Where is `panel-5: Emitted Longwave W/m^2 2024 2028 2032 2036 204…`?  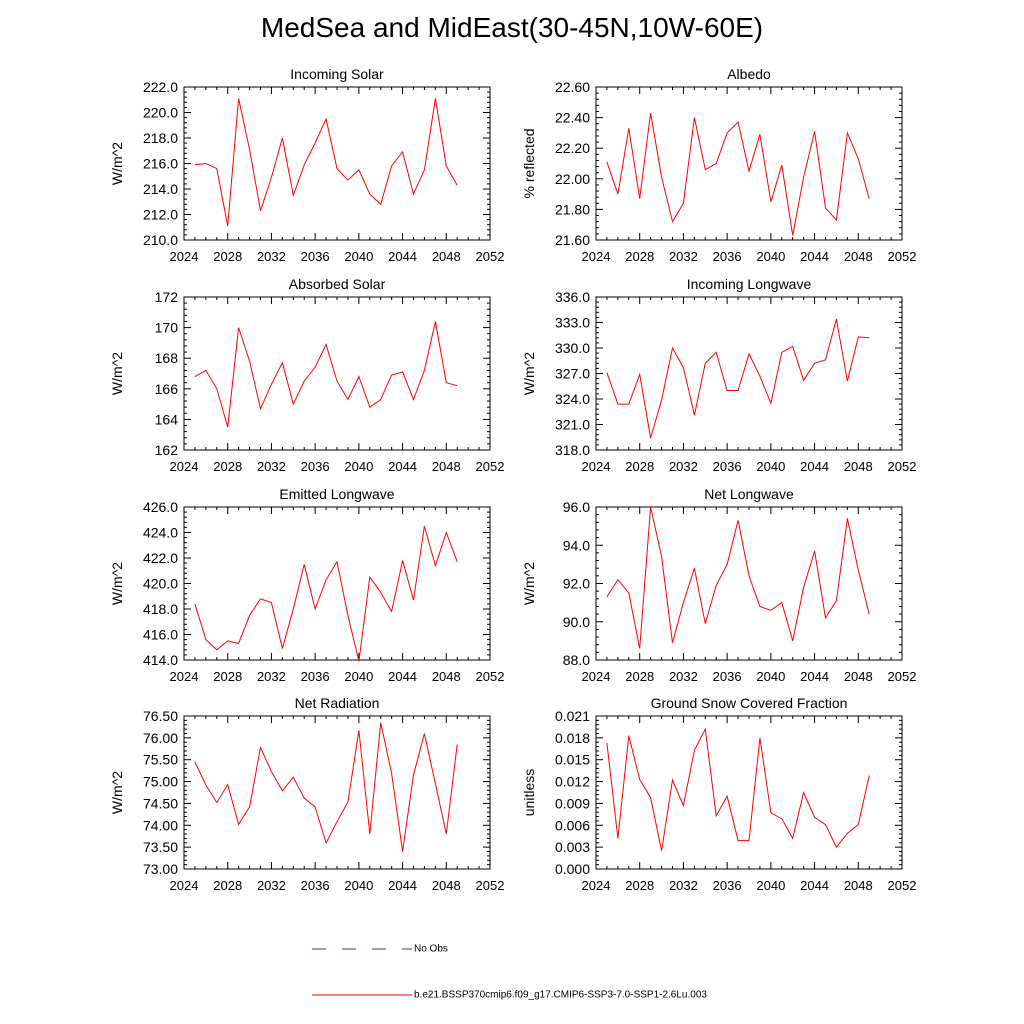 panel-5: Emitted Longwave W/m^2 2024 2028 2032 2036 204… is located at coordinates (306, 585).